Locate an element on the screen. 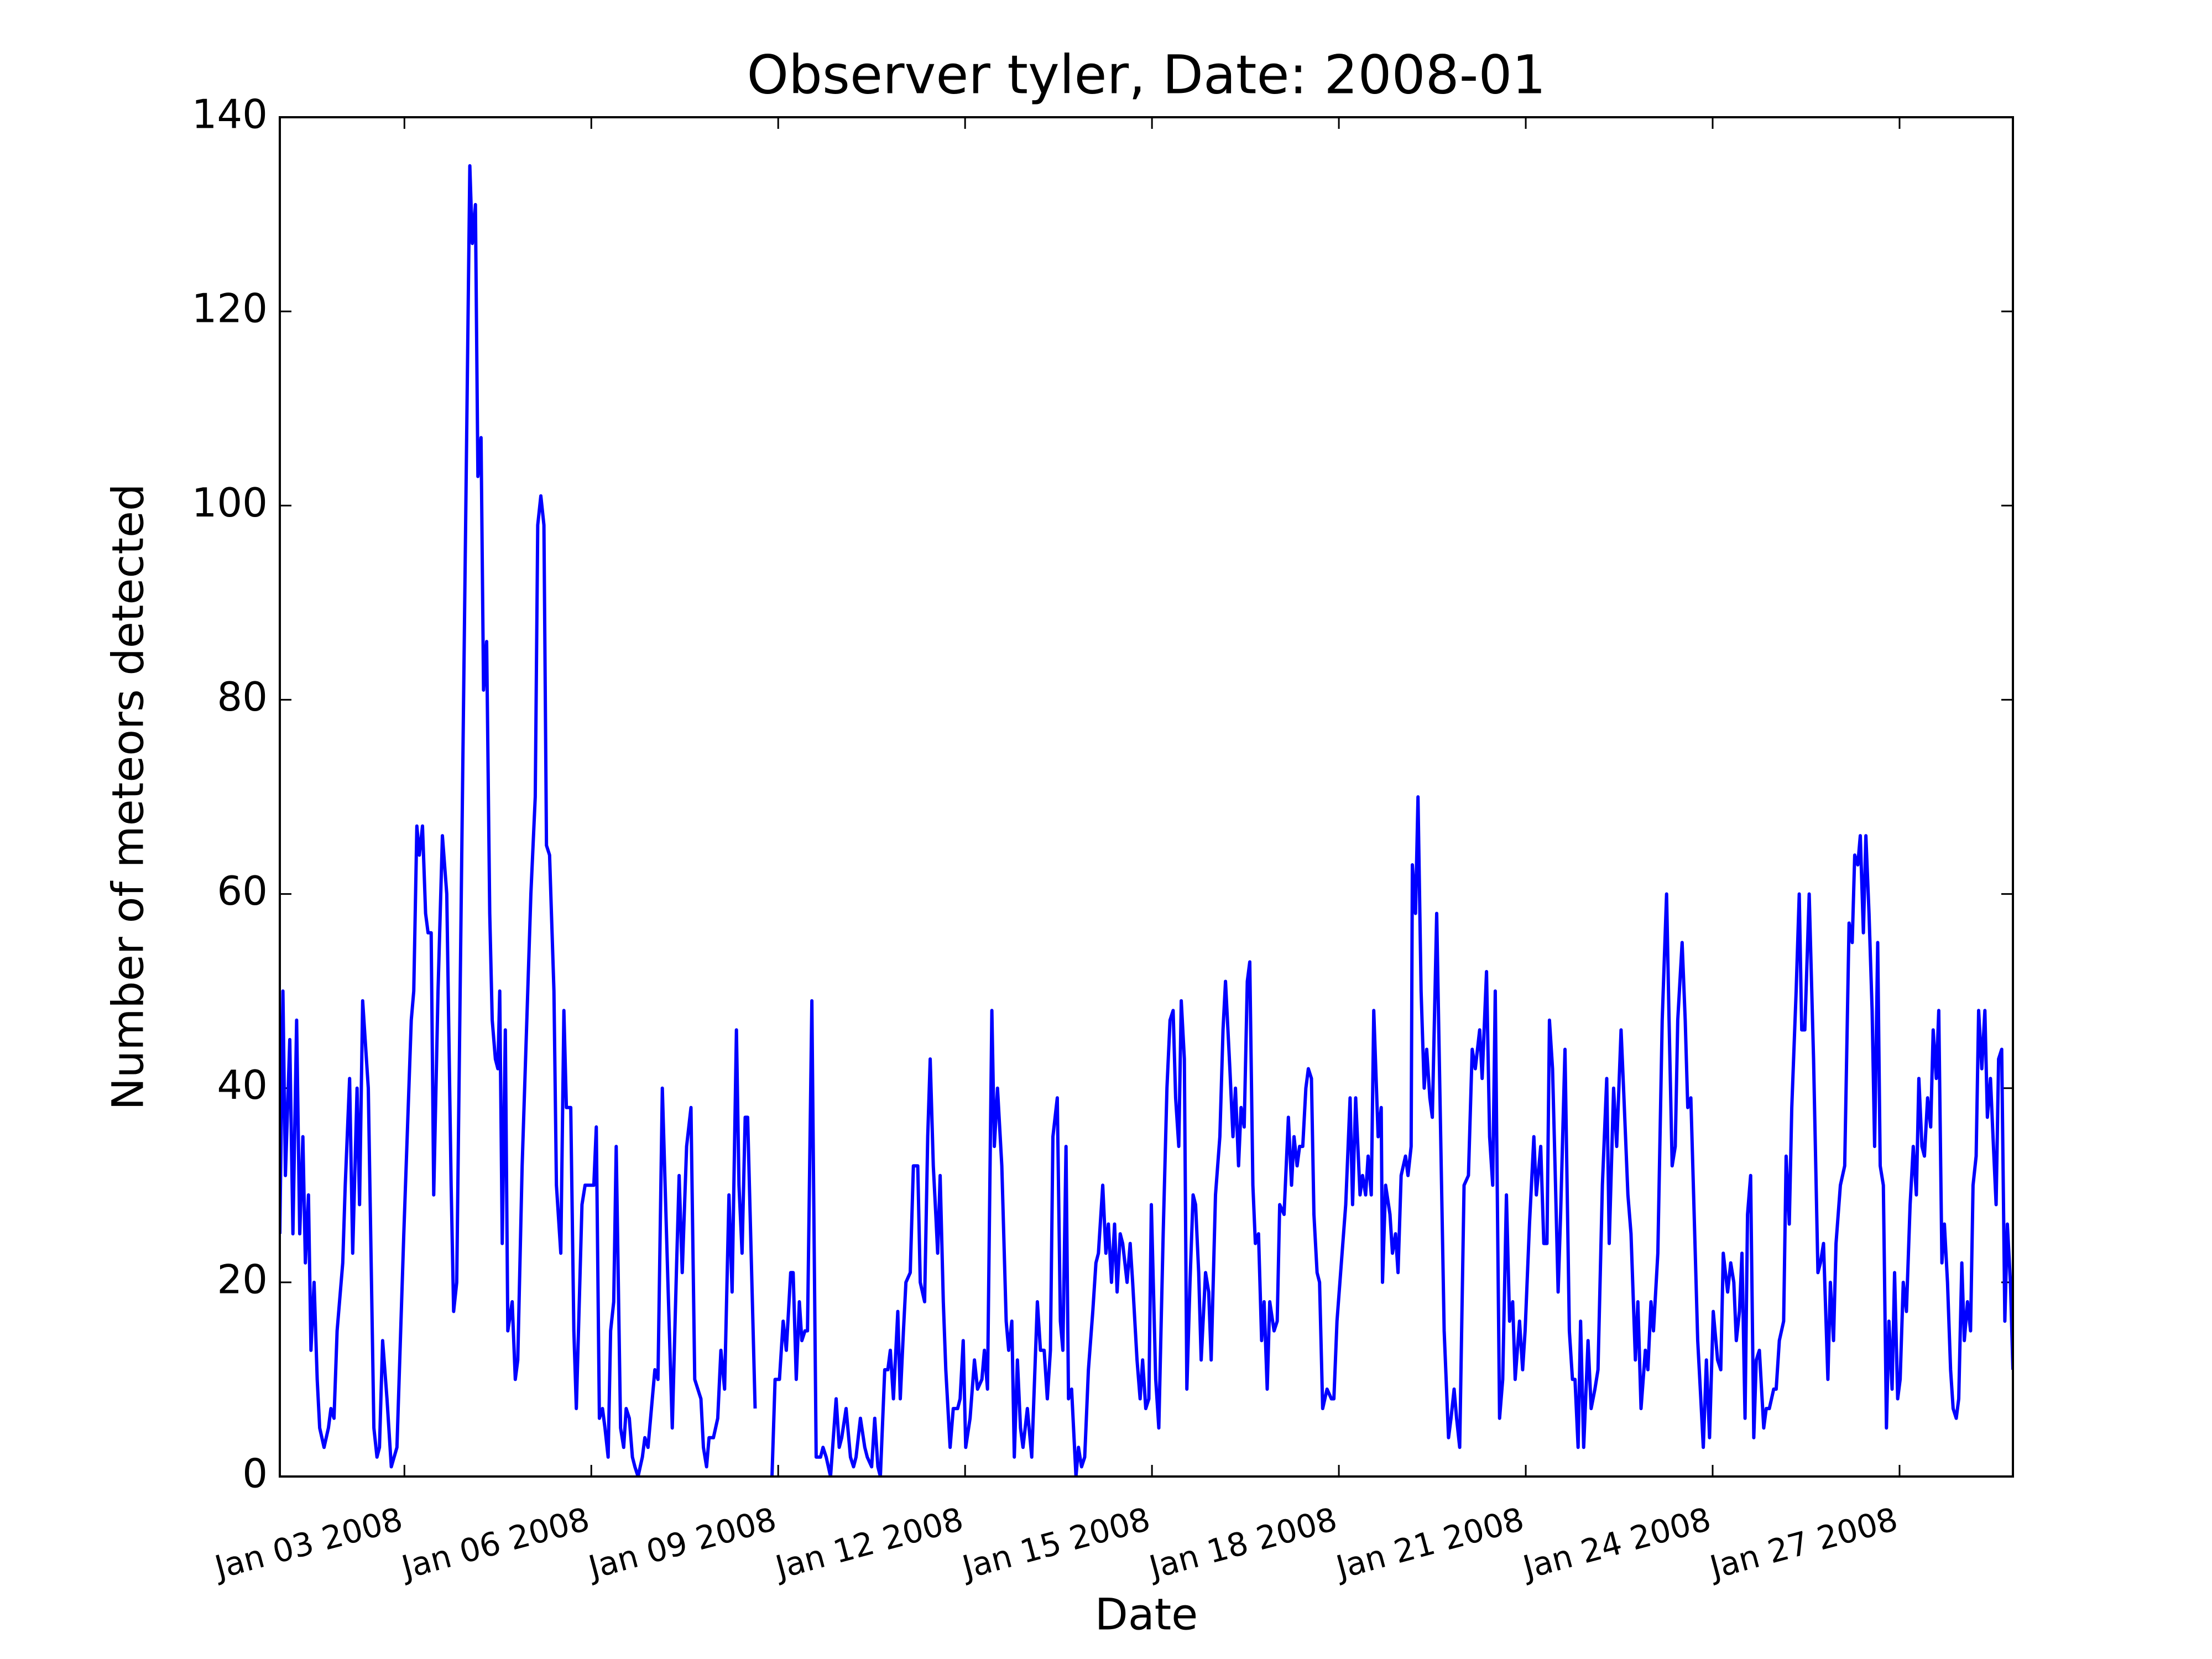 The image size is (2212, 1659). y-tick-label: 60 is located at coordinates (243, 891).